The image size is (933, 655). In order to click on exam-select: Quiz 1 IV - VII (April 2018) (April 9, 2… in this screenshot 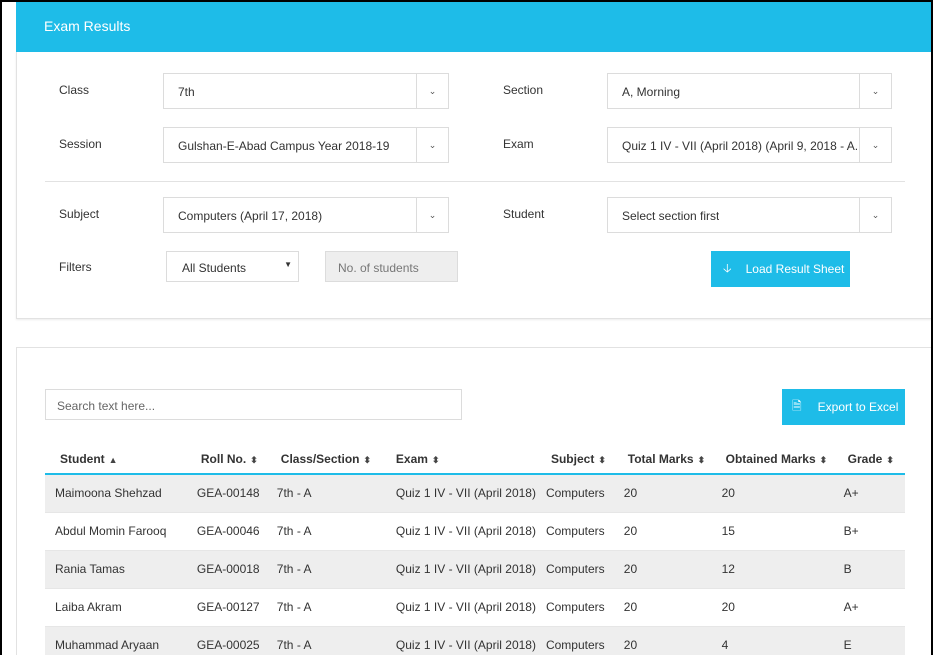, I will do `click(749, 145)`.